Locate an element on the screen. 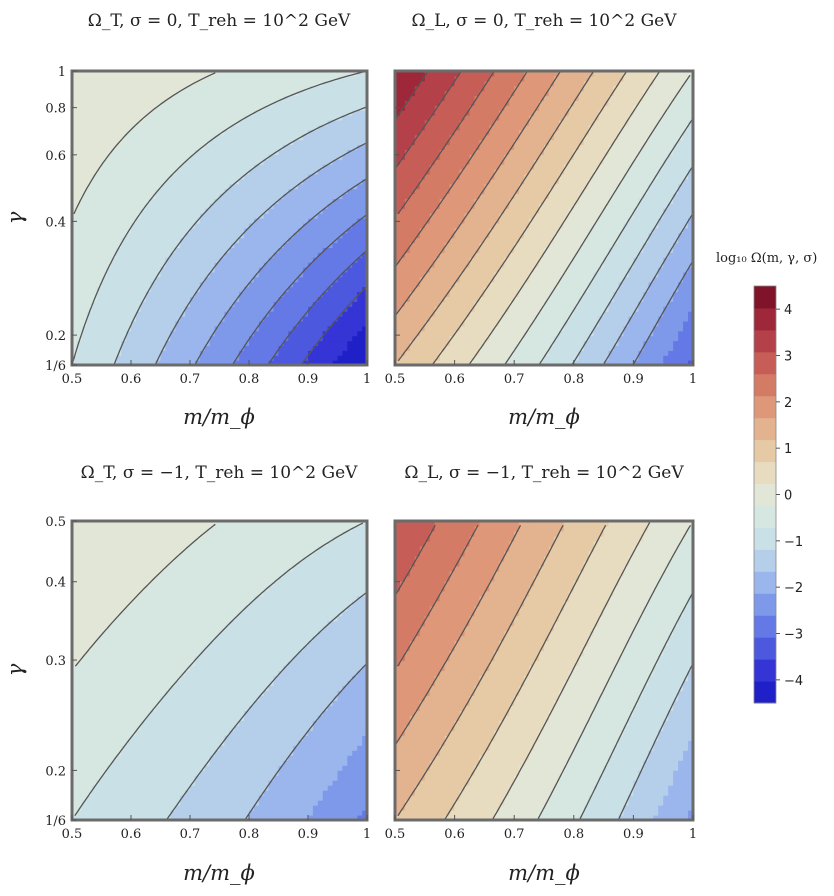 This screenshot has height=896, width=834. plot-frame is located at coordinates (219, 218).